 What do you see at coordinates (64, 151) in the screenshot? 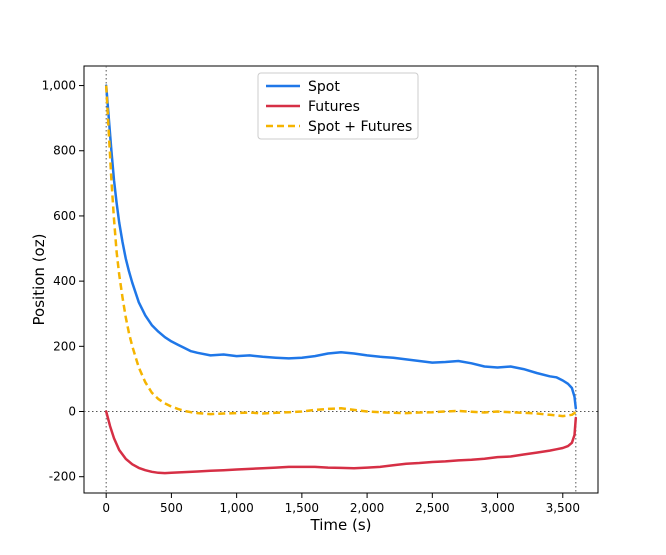
I see `y-tick-label: 800` at bounding box center [64, 151].